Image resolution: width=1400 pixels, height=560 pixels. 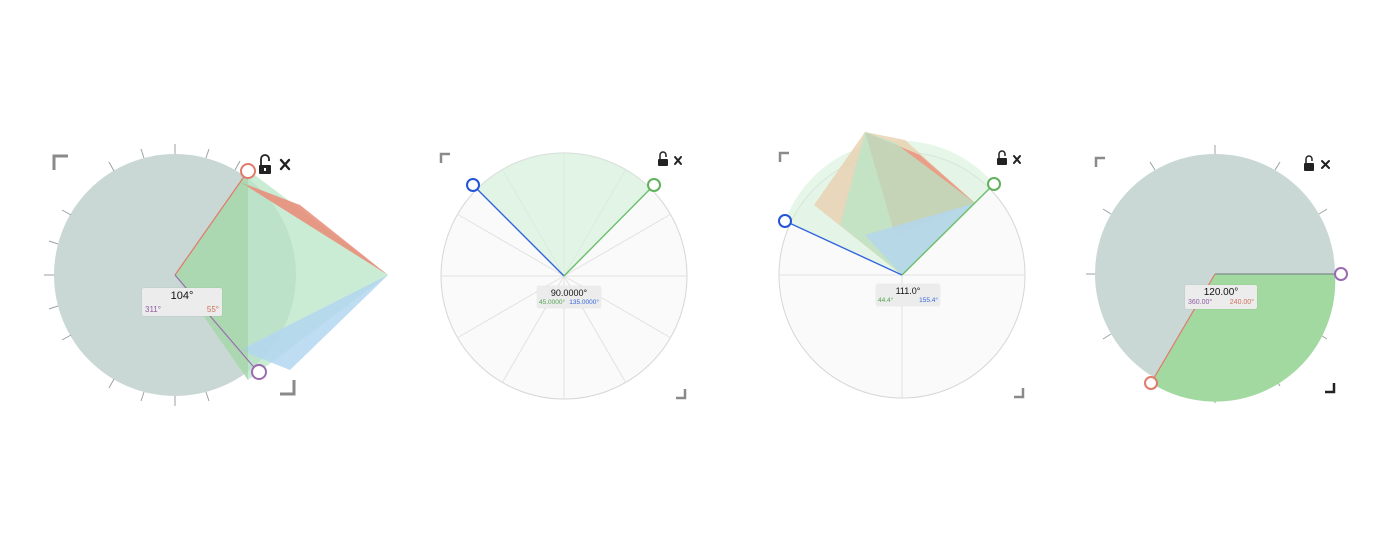 I want to click on angle-value: 120.00°, so click(x=1221, y=292).